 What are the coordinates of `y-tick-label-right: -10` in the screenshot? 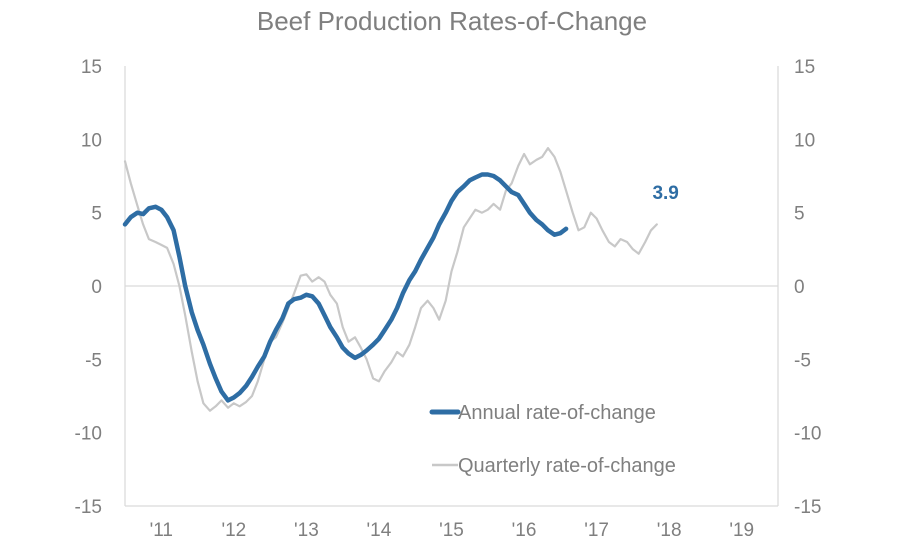 It's located at (807, 434).